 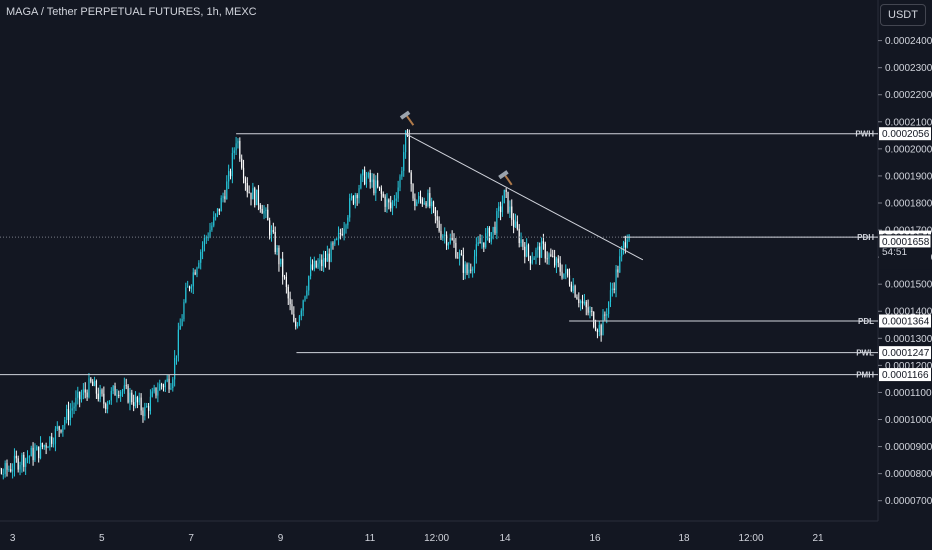 What do you see at coordinates (370, 538) in the screenshot?
I see `time-tick-label: 11` at bounding box center [370, 538].